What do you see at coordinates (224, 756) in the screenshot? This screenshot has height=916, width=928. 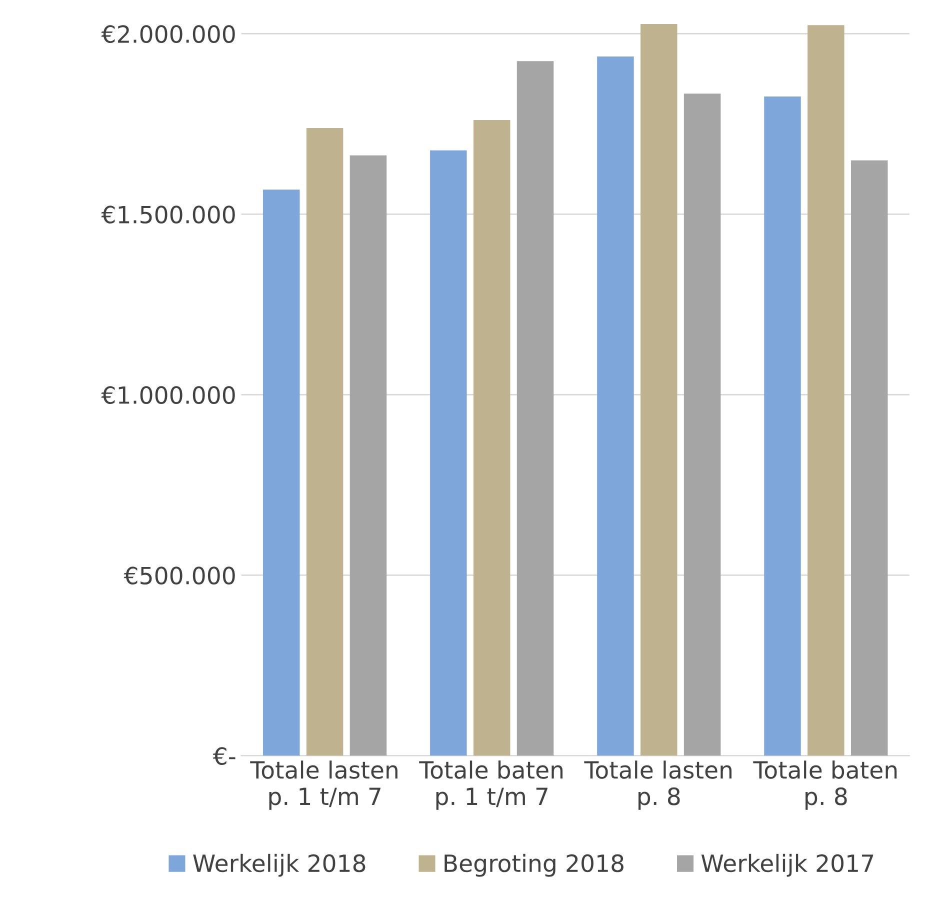 I see `y-tick-label: €-` at bounding box center [224, 756].